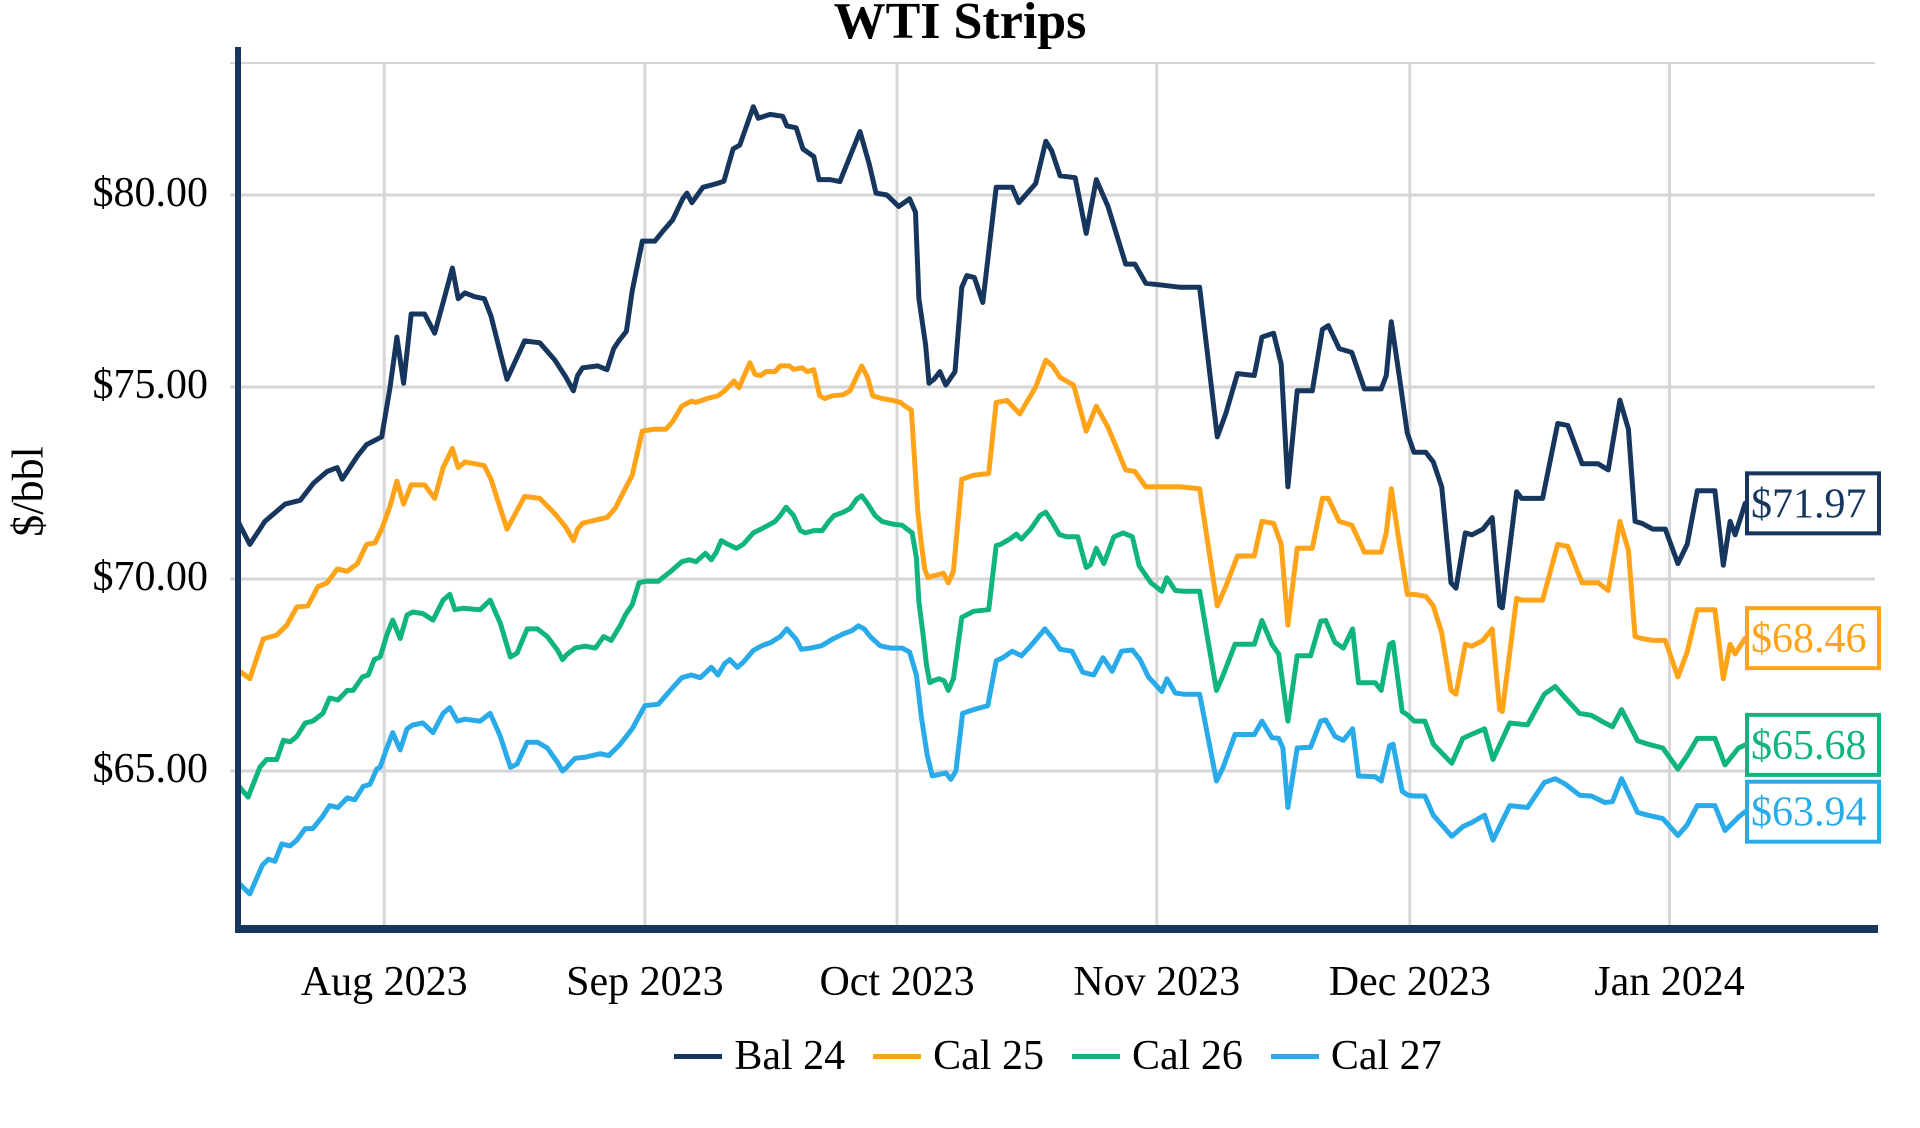 This screenshot has height=1128, width=1920. Describe the element at coordinates (150, 769) in the screenshot. I see `y-tick-label-65: $65.00` at that location.